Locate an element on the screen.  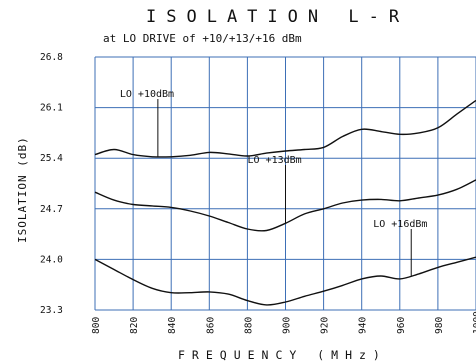
x-tick-label: 960 is located at coordinates (401, 325).